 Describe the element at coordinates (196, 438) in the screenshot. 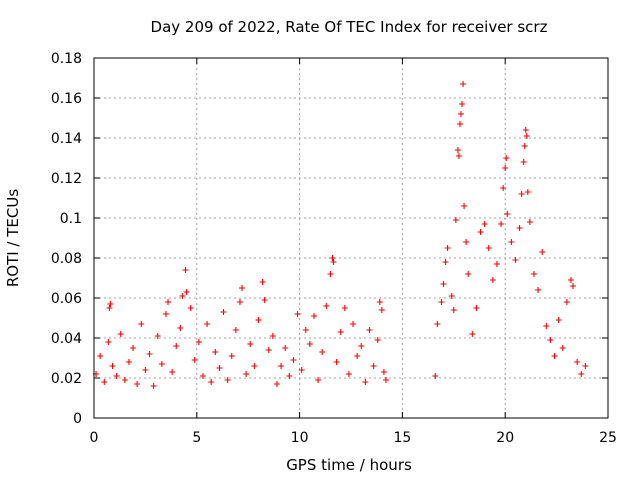

I see `x-tick-label: 5` at that location.